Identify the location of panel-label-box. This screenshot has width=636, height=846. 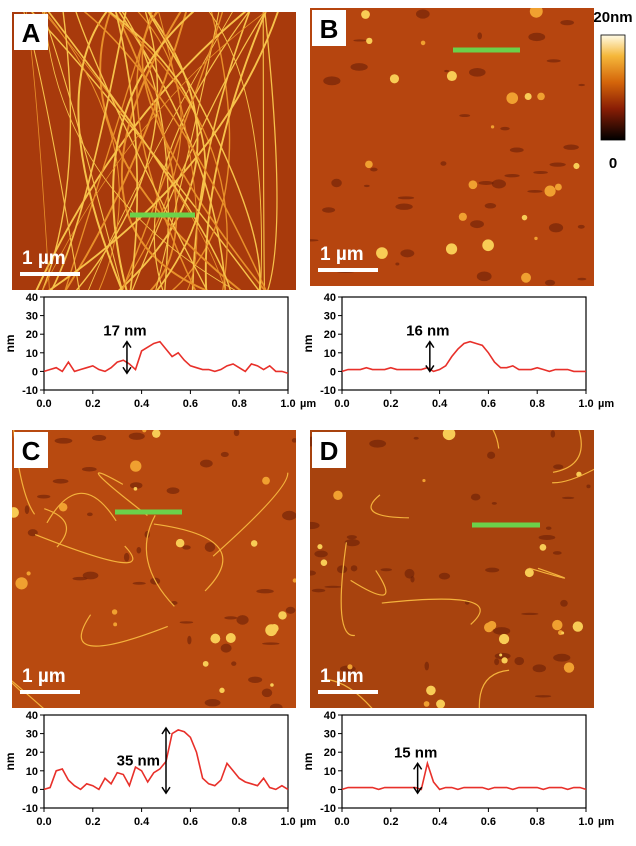
(329, 28).